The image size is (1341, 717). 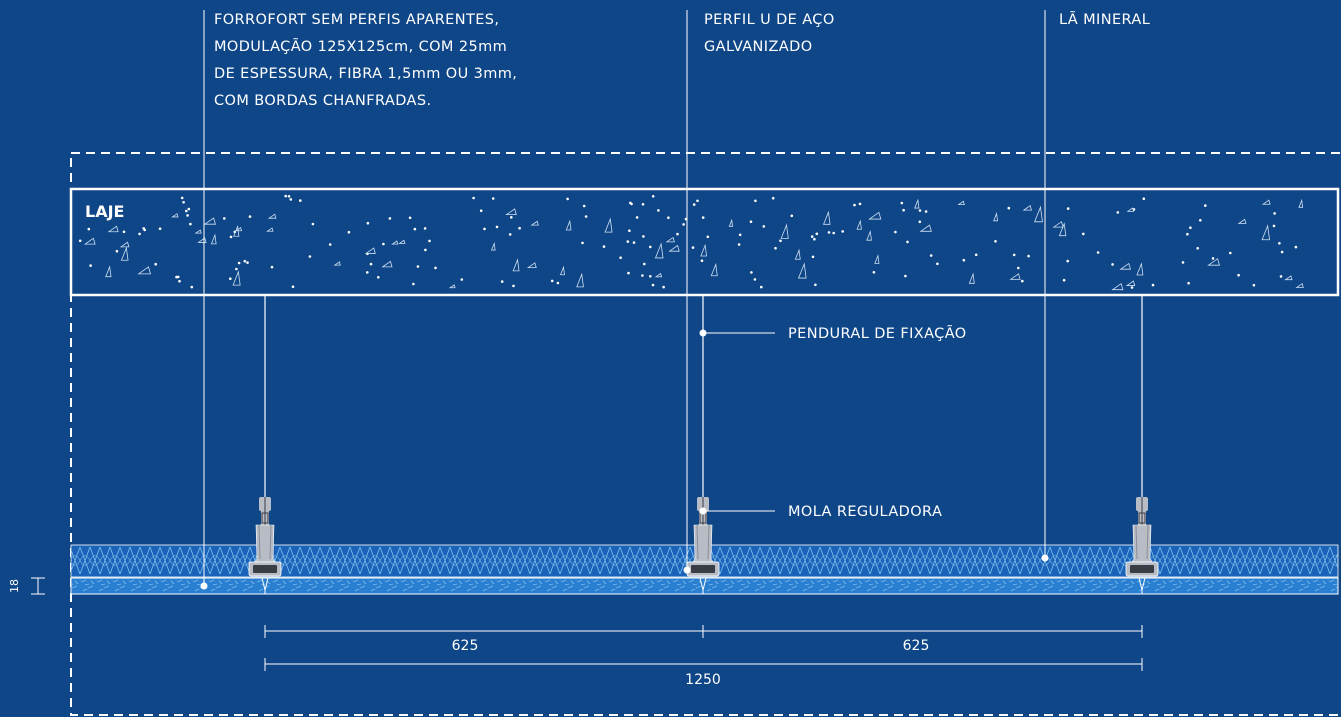 What do you see at coordinates (703, 680) in the screenshot?
I see `total-span-label: 1250` at bounding box center [703, 680].